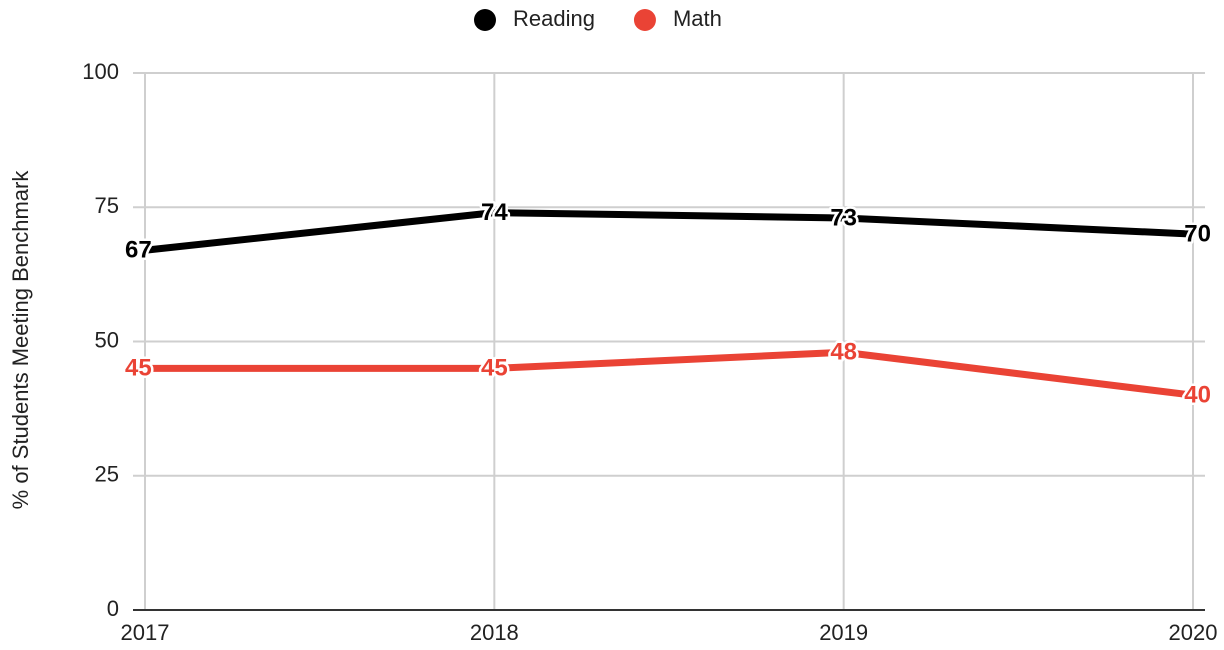 Image resolution: width=1224 pixels, height=650 pixels. What do you see at coordinates (843, 632) in the screenshot?
I see `x-tick-label: 2019` at bounding box center [843, 632].